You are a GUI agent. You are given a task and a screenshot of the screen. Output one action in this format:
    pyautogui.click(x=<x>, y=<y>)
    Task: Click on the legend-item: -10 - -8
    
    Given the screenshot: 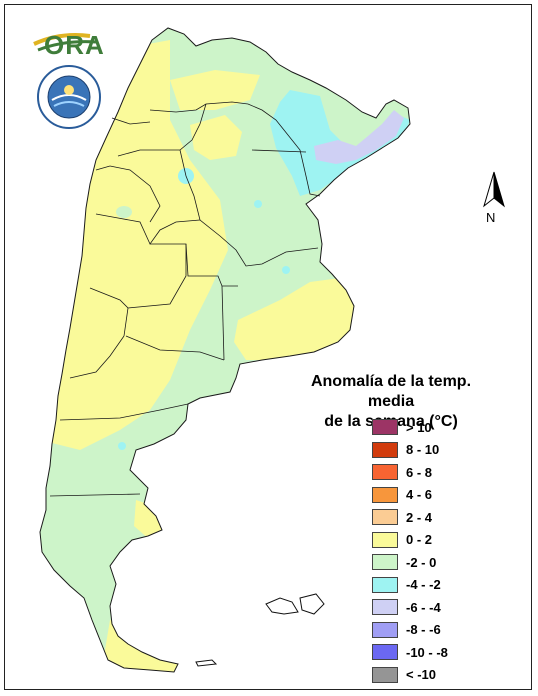 What is the action you would take?
    pyautogui.click(x=410, y=652)
    